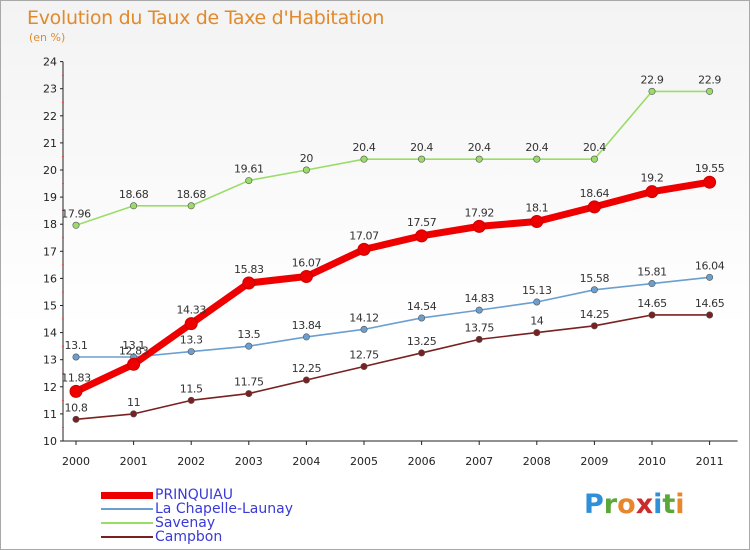 The height and width of the screenshot is (550, 750). I want to click on x-tick-label: 2010, so click(652, 461).